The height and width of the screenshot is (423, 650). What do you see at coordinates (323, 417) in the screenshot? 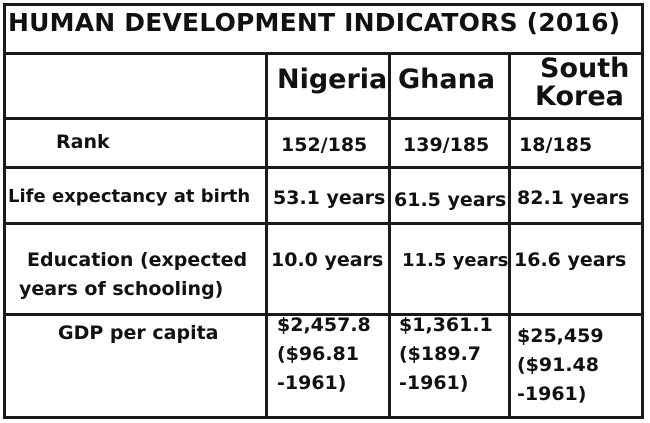
I see `table-border-bottom` at bounding box center [323, 417].